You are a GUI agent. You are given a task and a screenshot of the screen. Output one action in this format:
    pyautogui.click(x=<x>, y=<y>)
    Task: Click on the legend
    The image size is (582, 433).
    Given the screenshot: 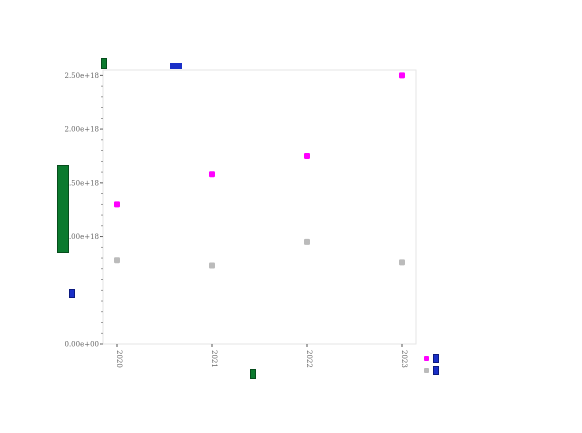 What is the action you would take?
    pyautogui.click(x=431, y=364)
    